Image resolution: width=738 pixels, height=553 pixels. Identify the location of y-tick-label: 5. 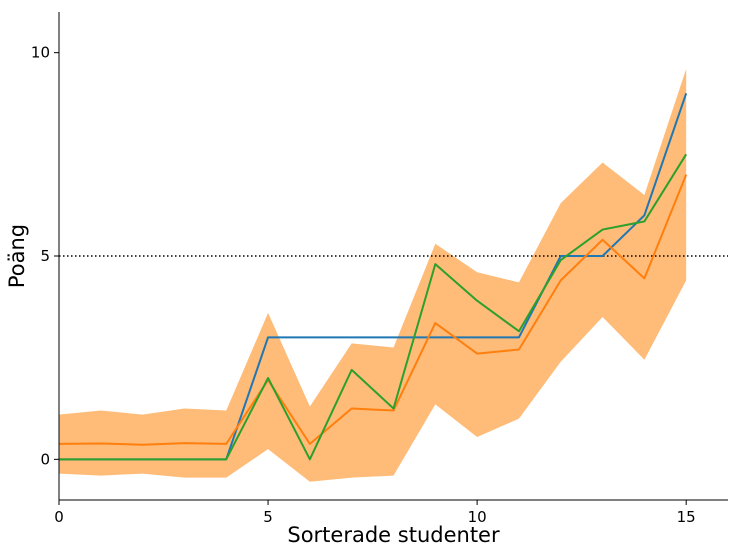
(45, 256).